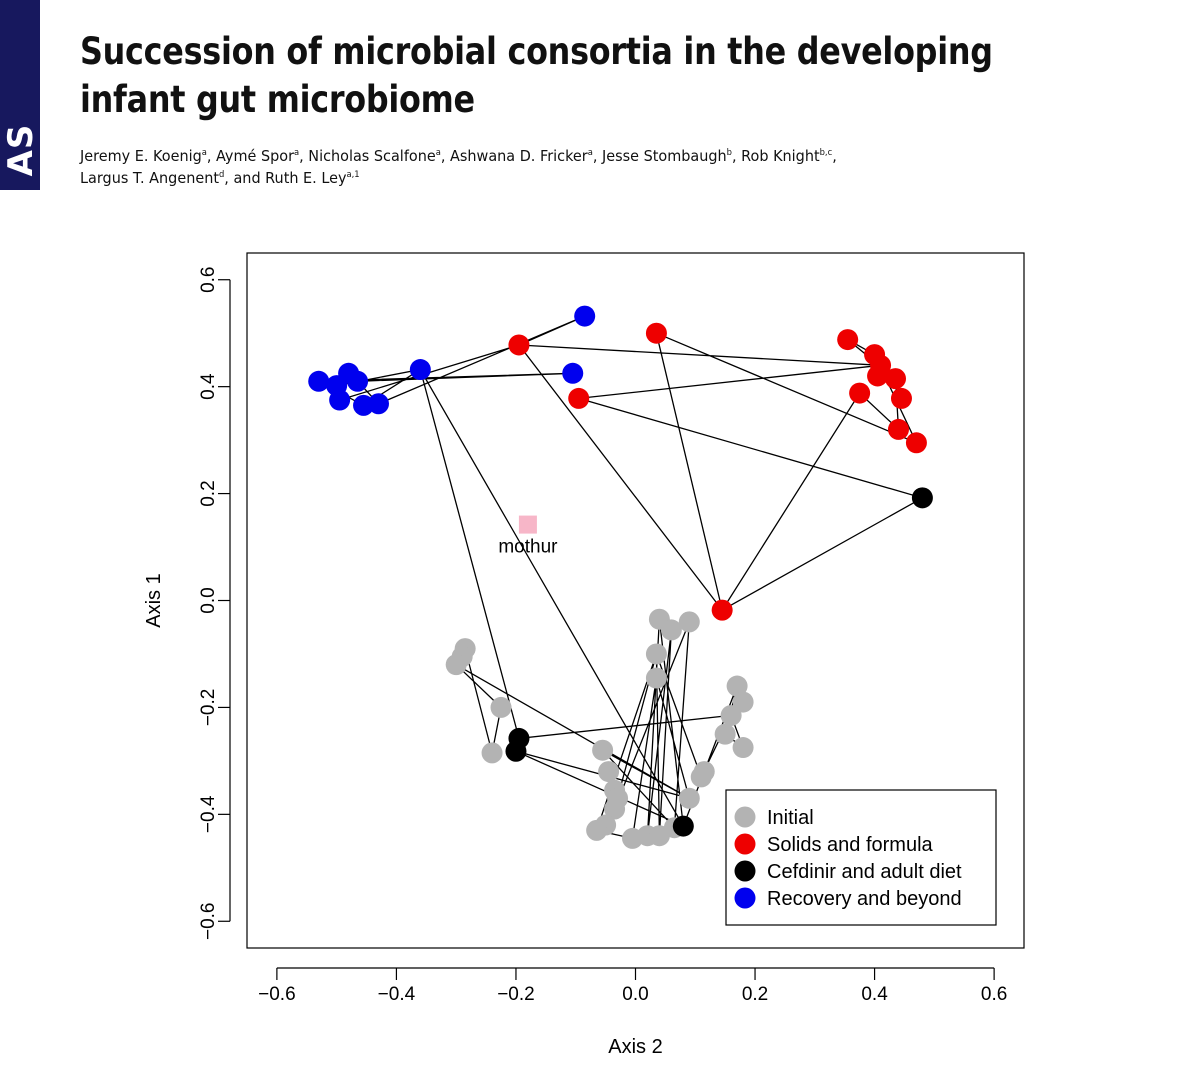 The width and height of the screenshot is (1184, 1088). I want to click on annotation-layer: mothur, so click(528, 536).